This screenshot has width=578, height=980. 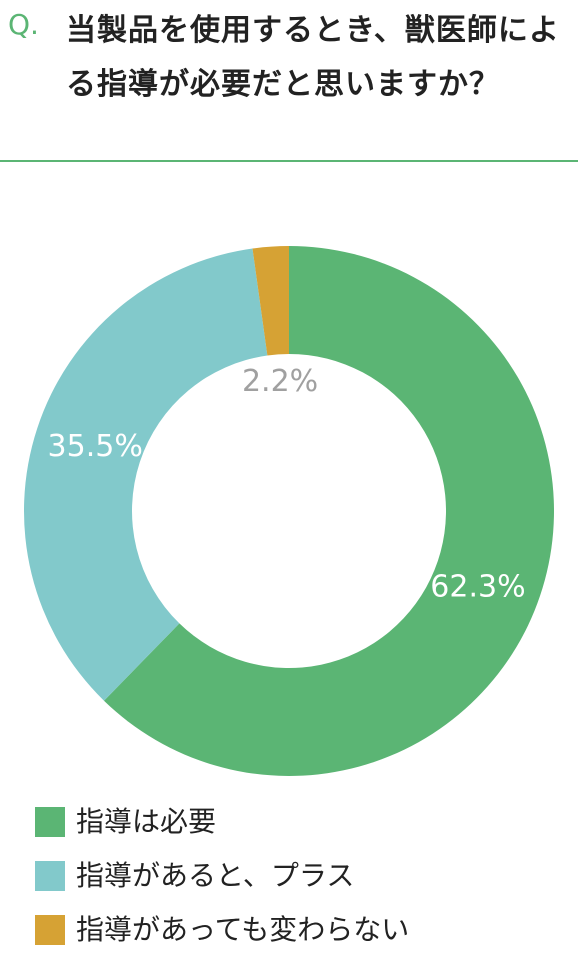 I want to click on value-label: 2.2%, so click(x=280, y=381).